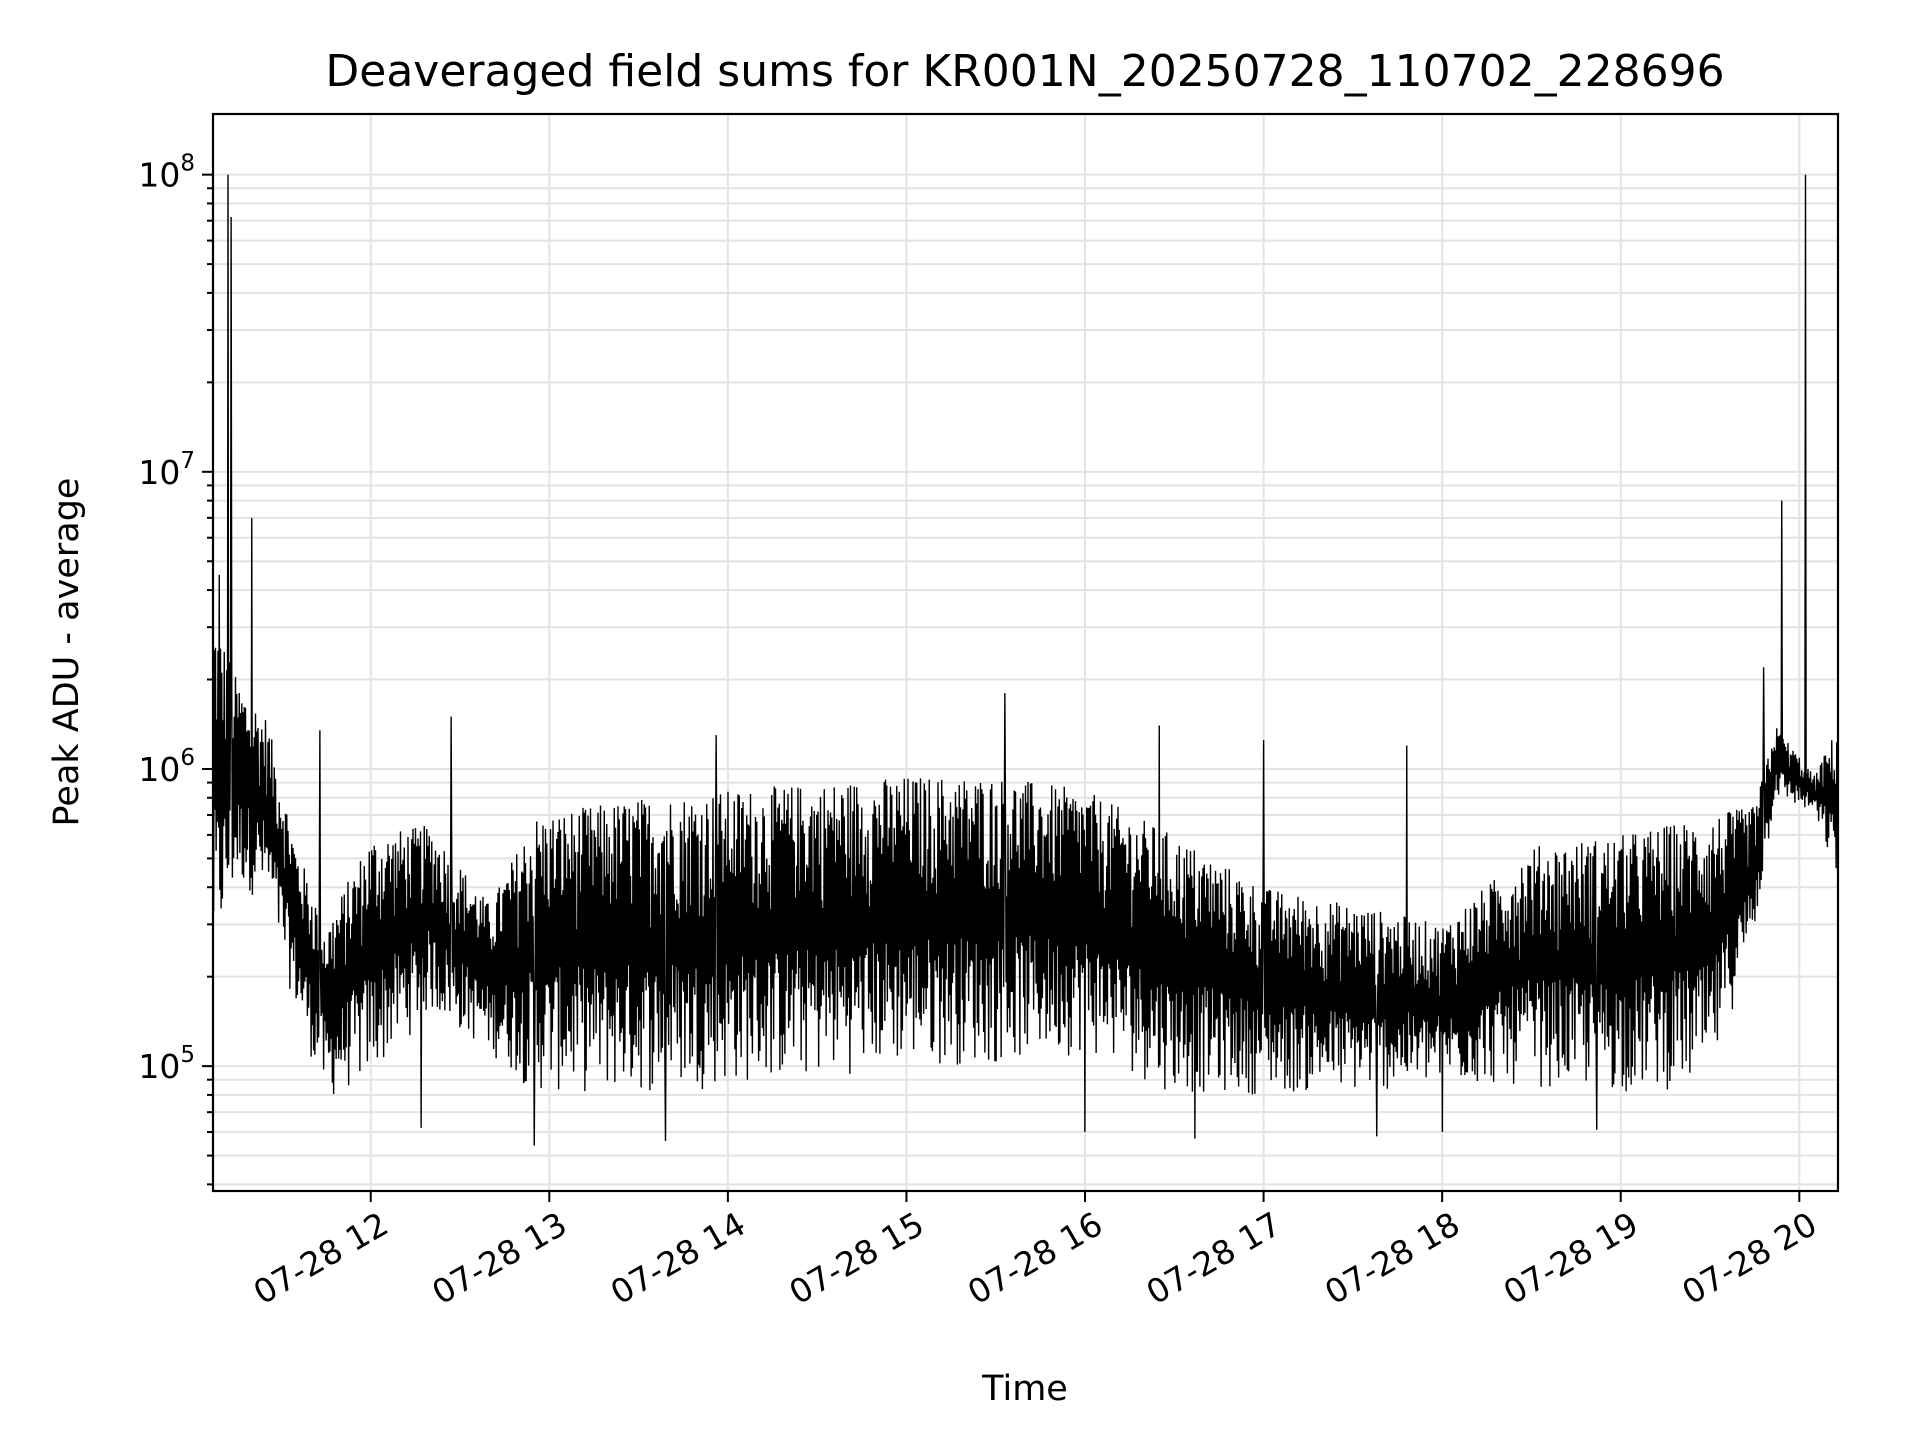 Image resolution: width=1920 pixels, height=1440 pixels. What do you see at coordinates (1024, 1389) in the screenshot?
I see `x-axis-label: Time` at bounding box center [1024, 1389].